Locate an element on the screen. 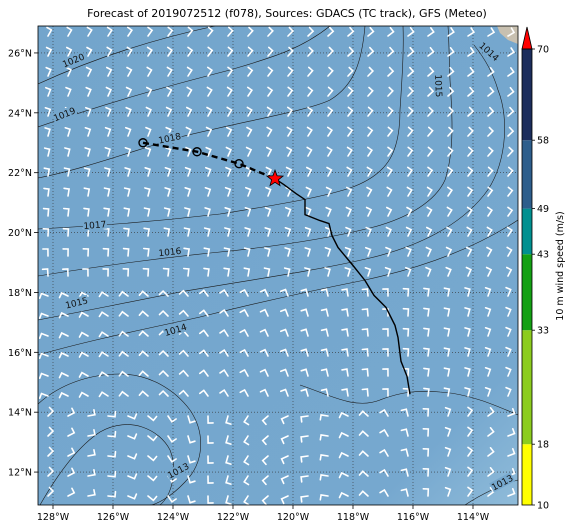 Image resolution: width=575 pixels, height=529 pixels. colorbar-tick-label: 43 is located at coordinates (543, 255).